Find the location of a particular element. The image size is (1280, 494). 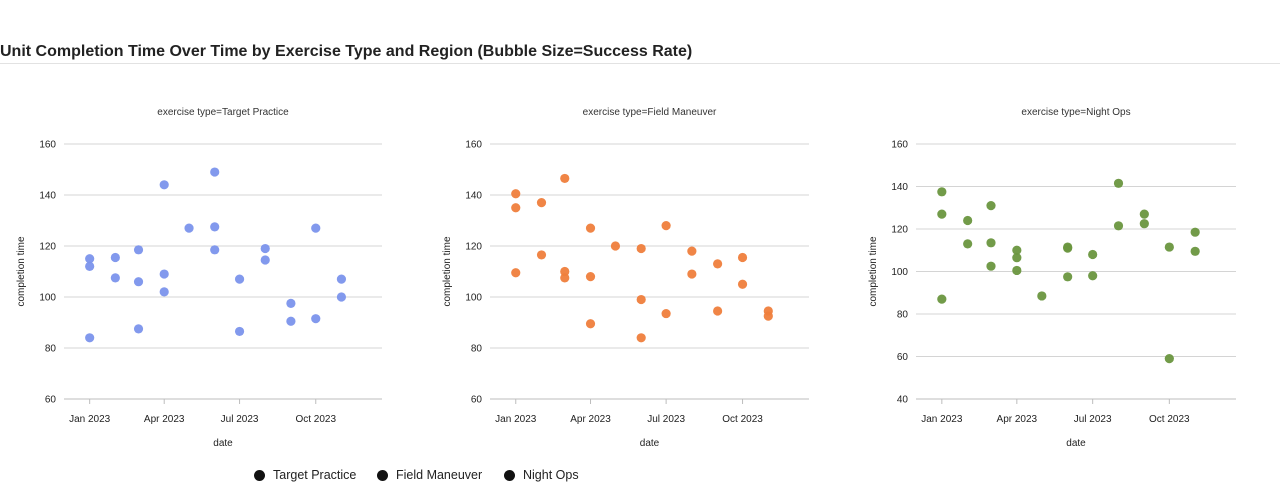

y-tick-label: 40 is located at coordinates (903, 400).